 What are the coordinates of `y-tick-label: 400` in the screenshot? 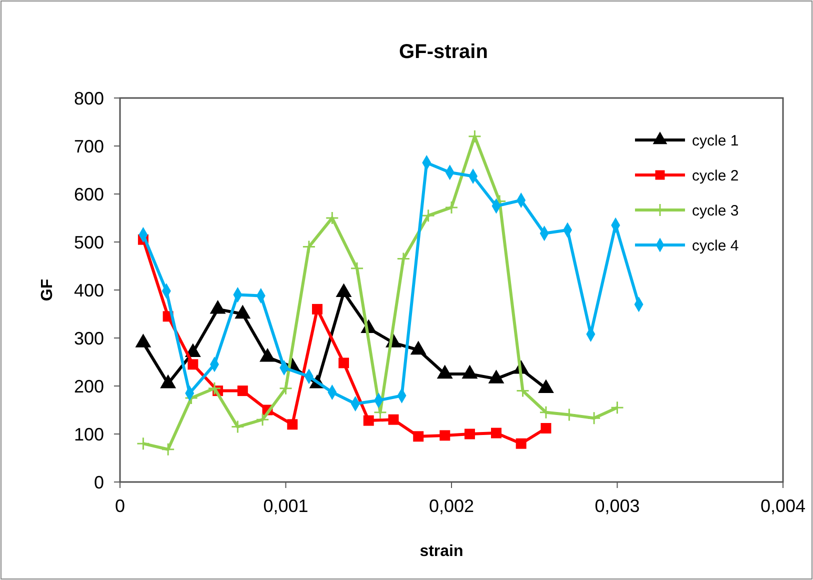 It's located at (89, 290).